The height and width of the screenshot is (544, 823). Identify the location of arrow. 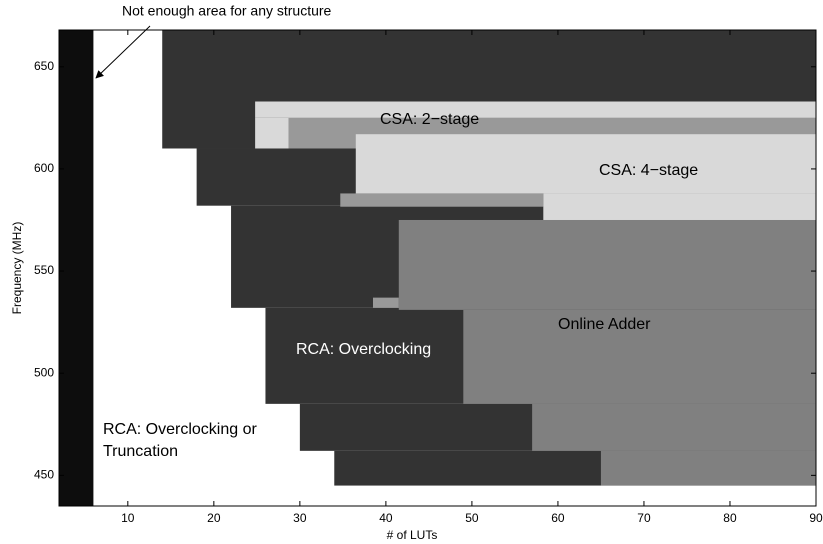
(123, 52).